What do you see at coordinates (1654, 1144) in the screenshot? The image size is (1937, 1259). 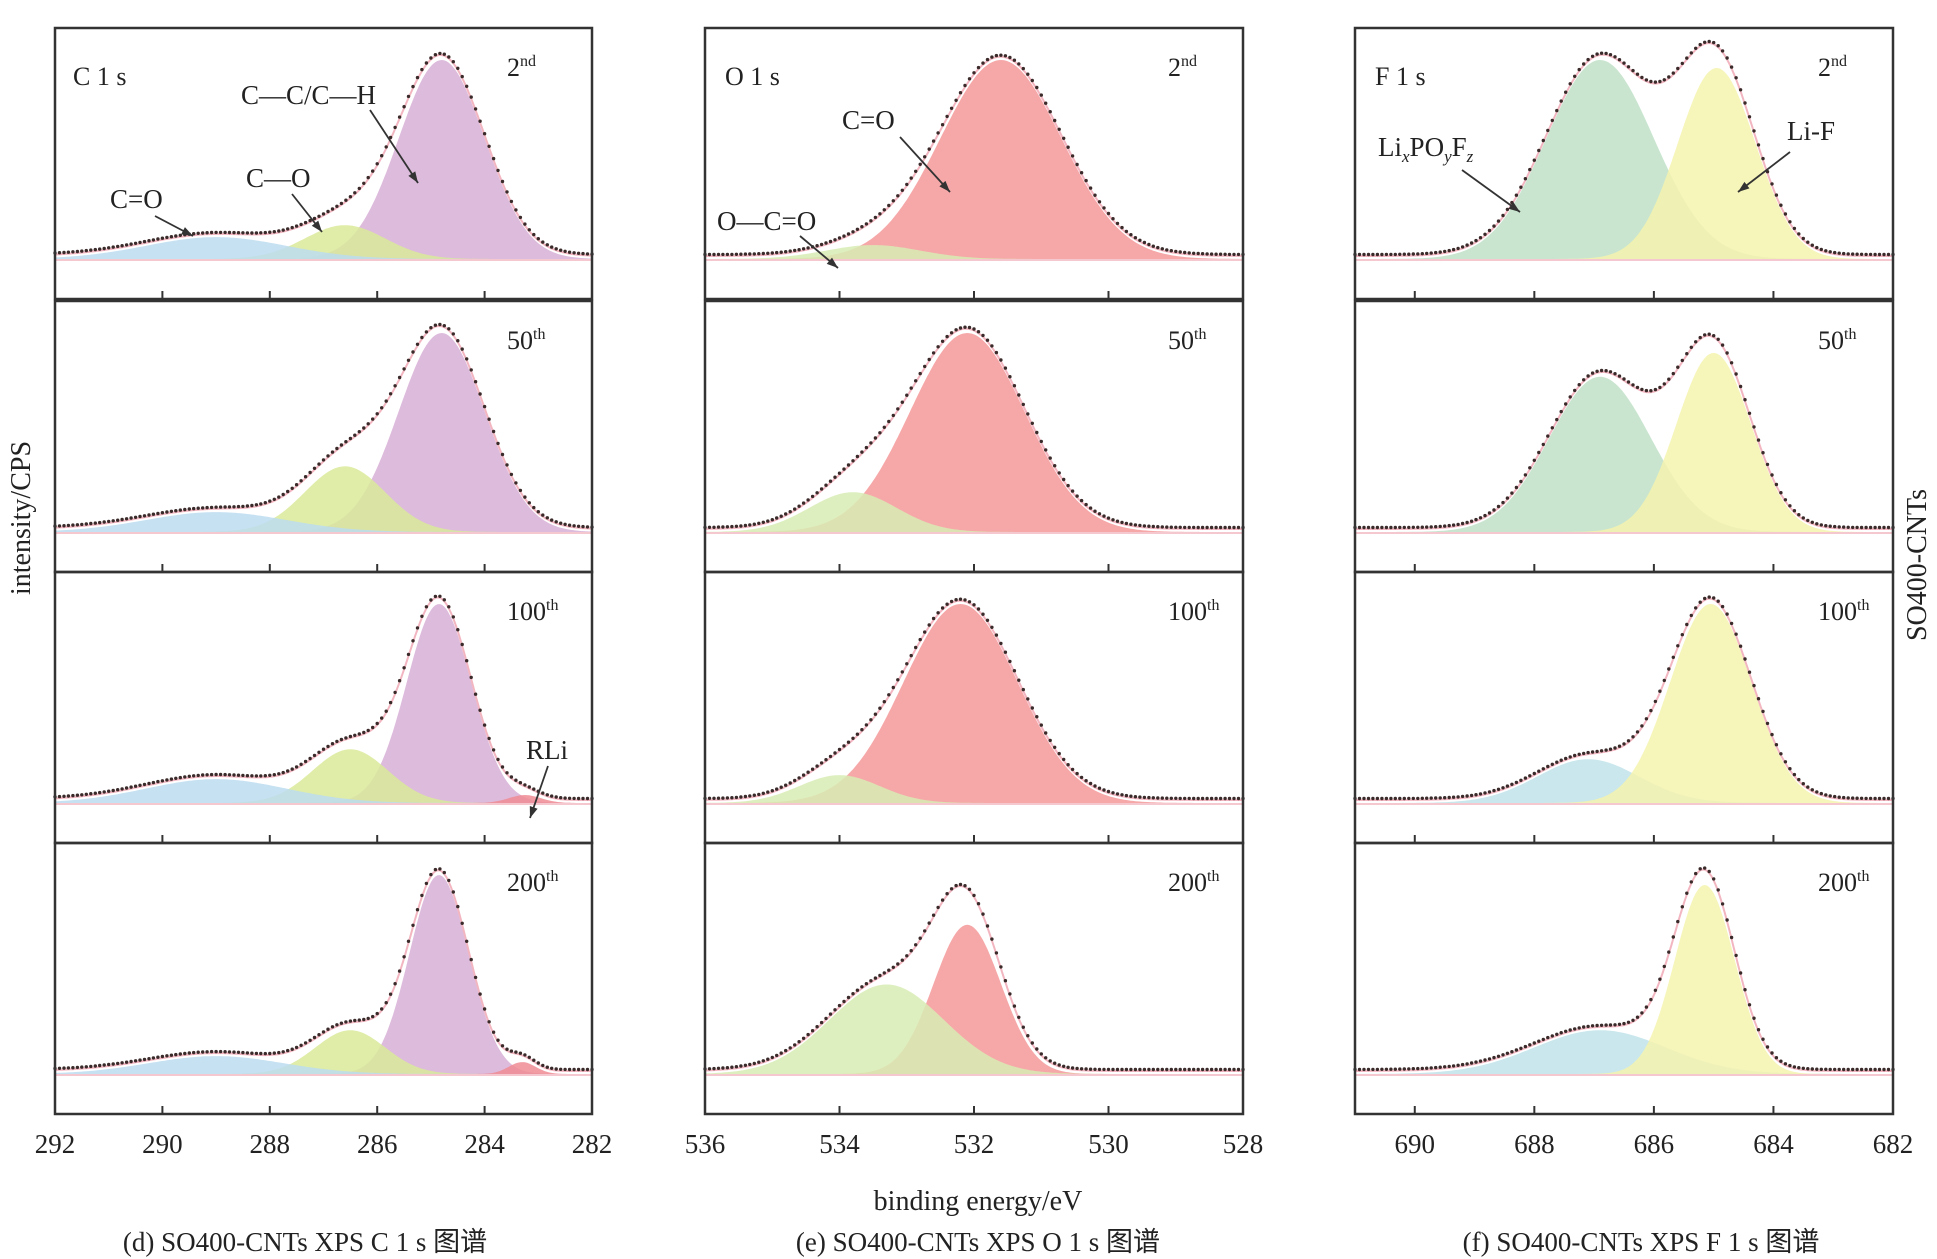 I see `x-tick-label: 686` at bounding box center [1654, 1144].